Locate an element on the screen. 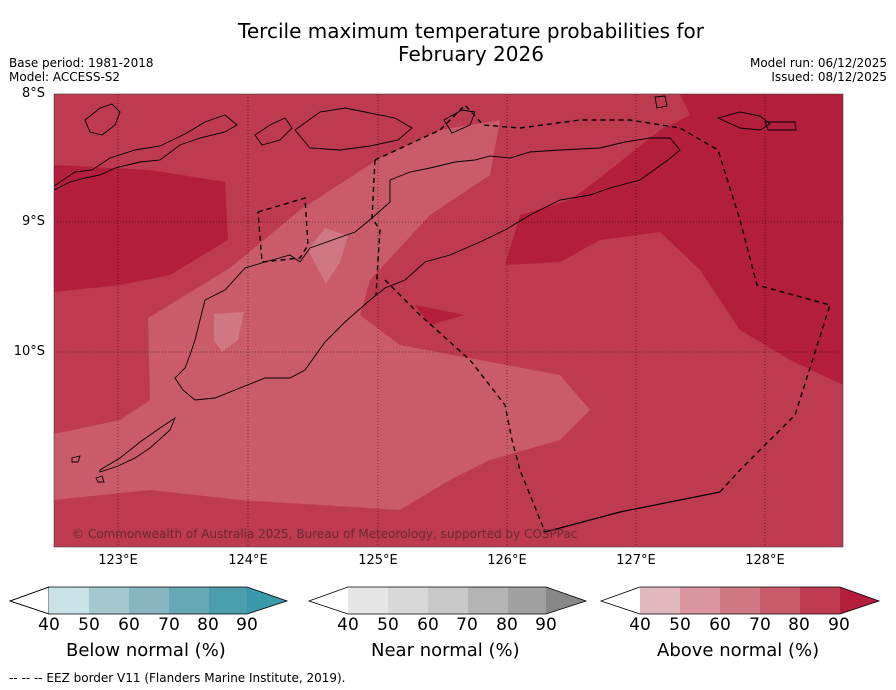 The image size is (896, 690). meta-right: Model run: 06/12/2025 Issued: 08/12/2025 is located at coordinates (818, 70).